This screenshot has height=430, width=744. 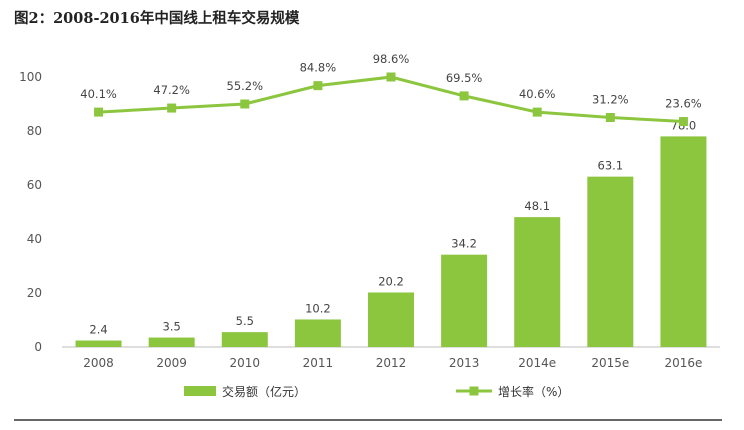 I want to click on y-axis-ticks: 0 20 40 60 80 100, so click(x=30, y=212).